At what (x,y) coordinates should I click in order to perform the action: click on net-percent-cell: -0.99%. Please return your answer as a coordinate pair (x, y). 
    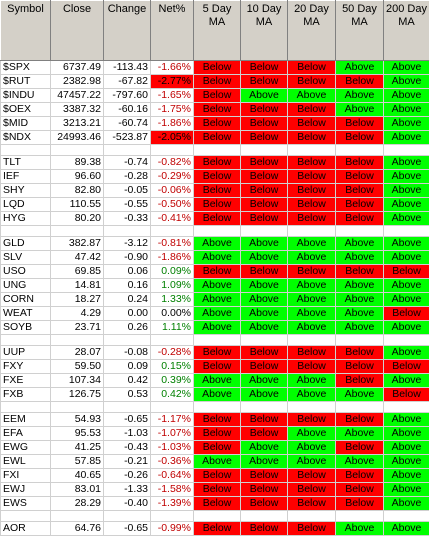
    Looking at the image, I should click on (172, 528).